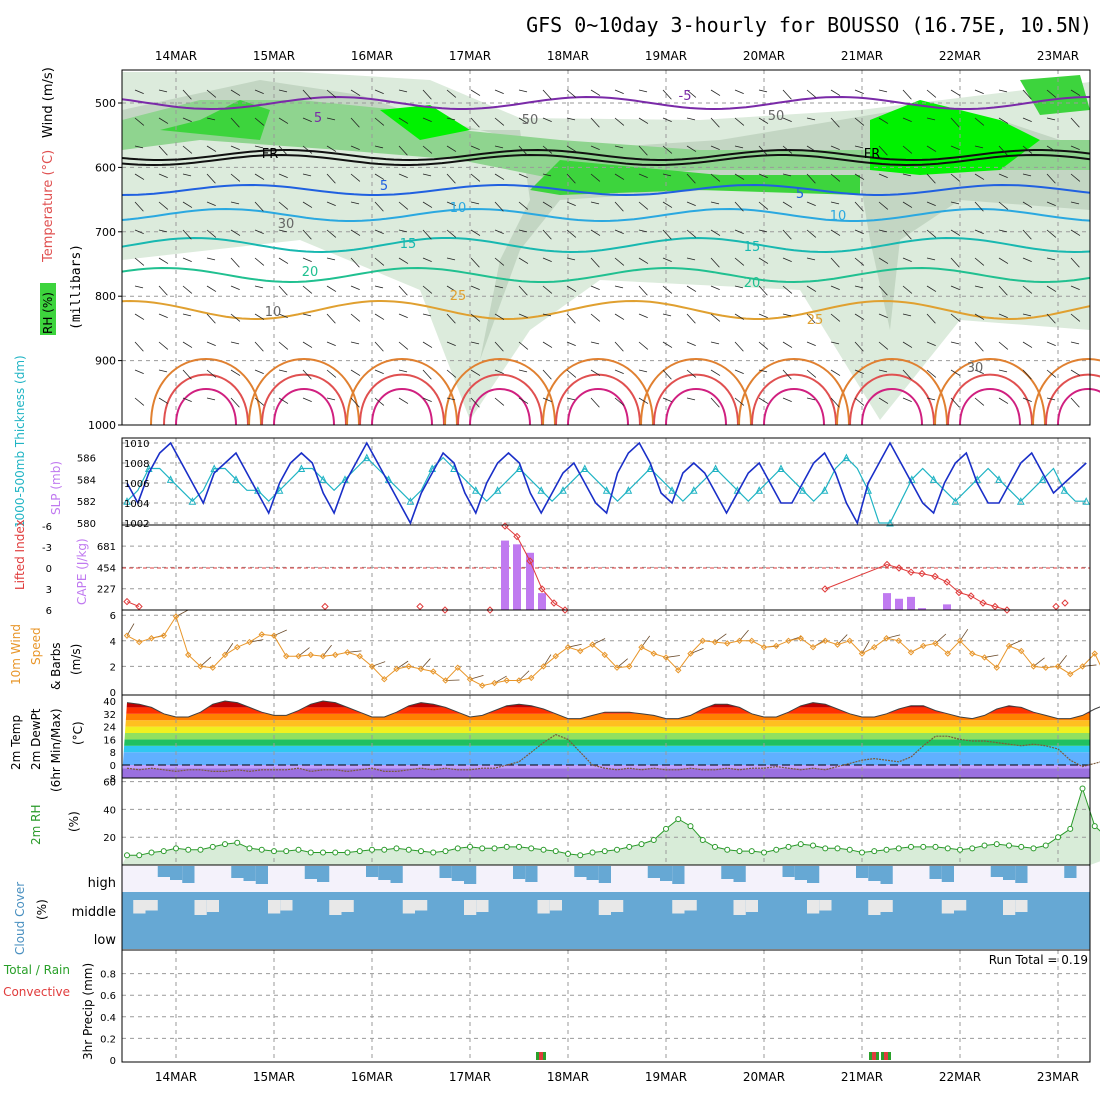 Image resolution: width=1100 pixels, height=1100 pixels. What do you see at coordinates (94, 912) in the screenshot?
I see `cloud-row-label: middle` at bounding box center [94, 912].